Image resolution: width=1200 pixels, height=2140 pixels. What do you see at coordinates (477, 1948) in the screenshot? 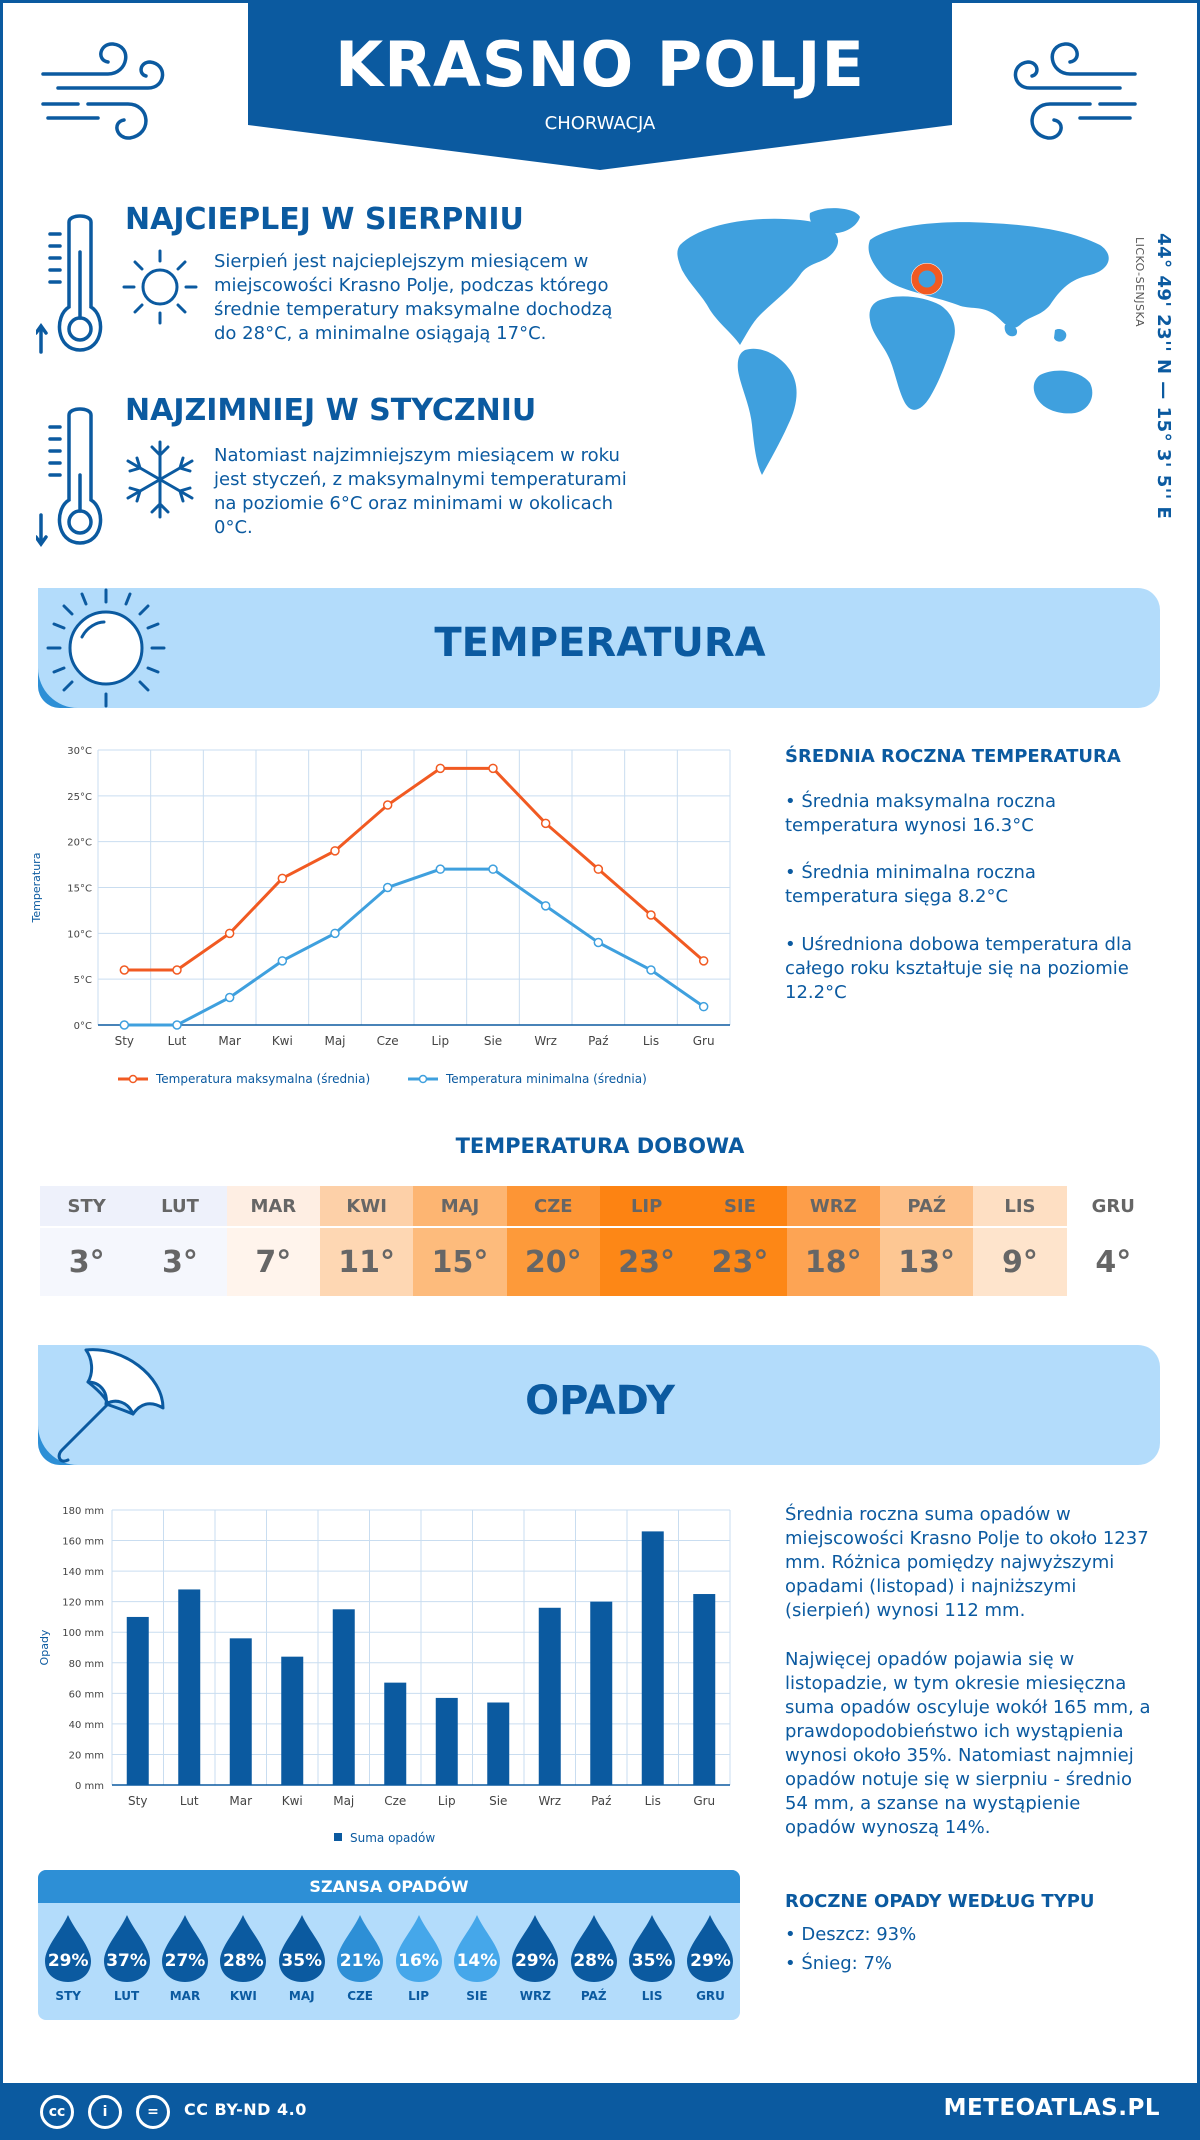
I see `raindrop-icon: 14%` at bounding box center [477, 1948].